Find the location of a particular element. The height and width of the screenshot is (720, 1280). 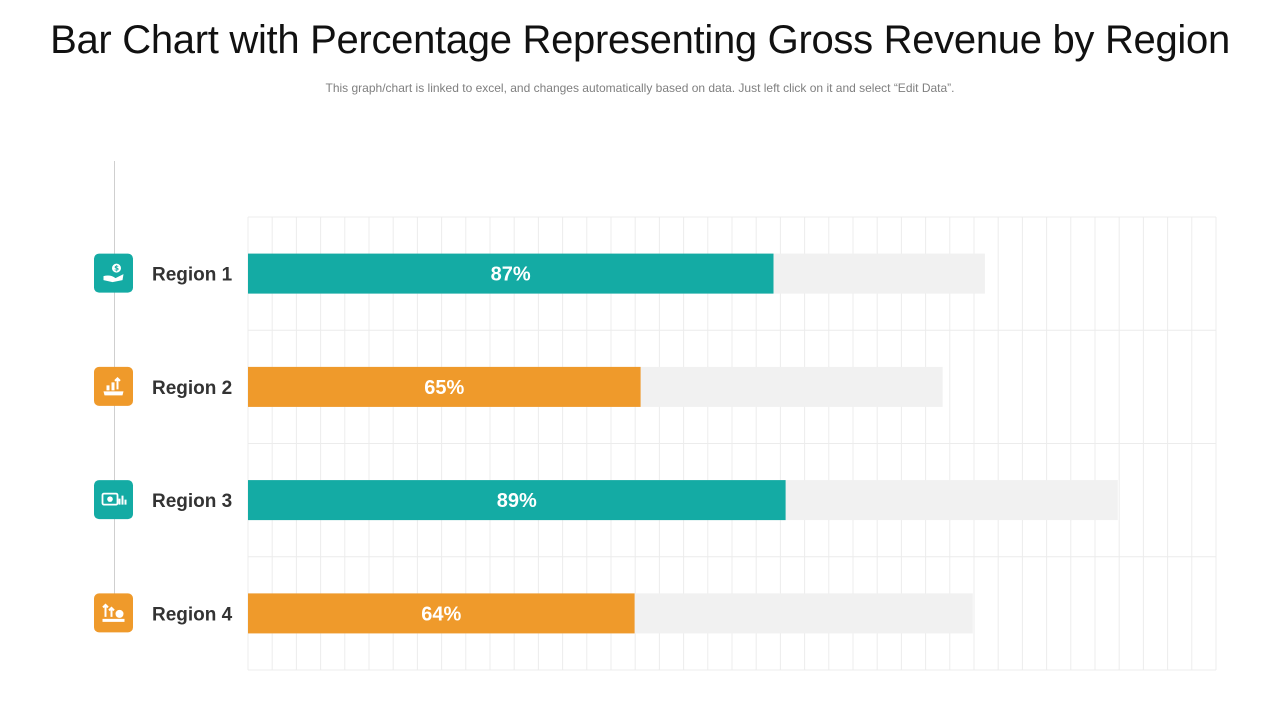

money-chart-icon is located at coordinates (113, 500).